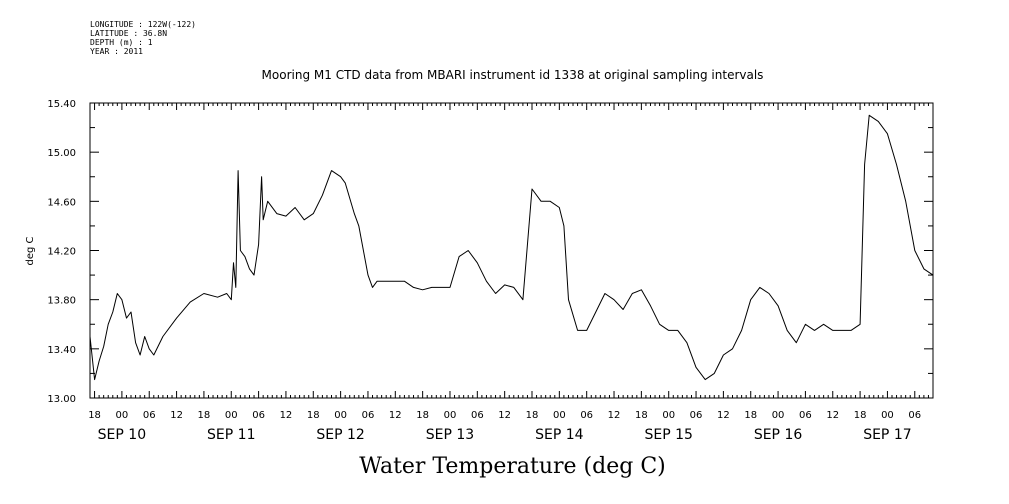 The image size is (1009, 504). I want to click on metadata-longitude: LONGITUDE : 122W(-122), so click(143, 24).